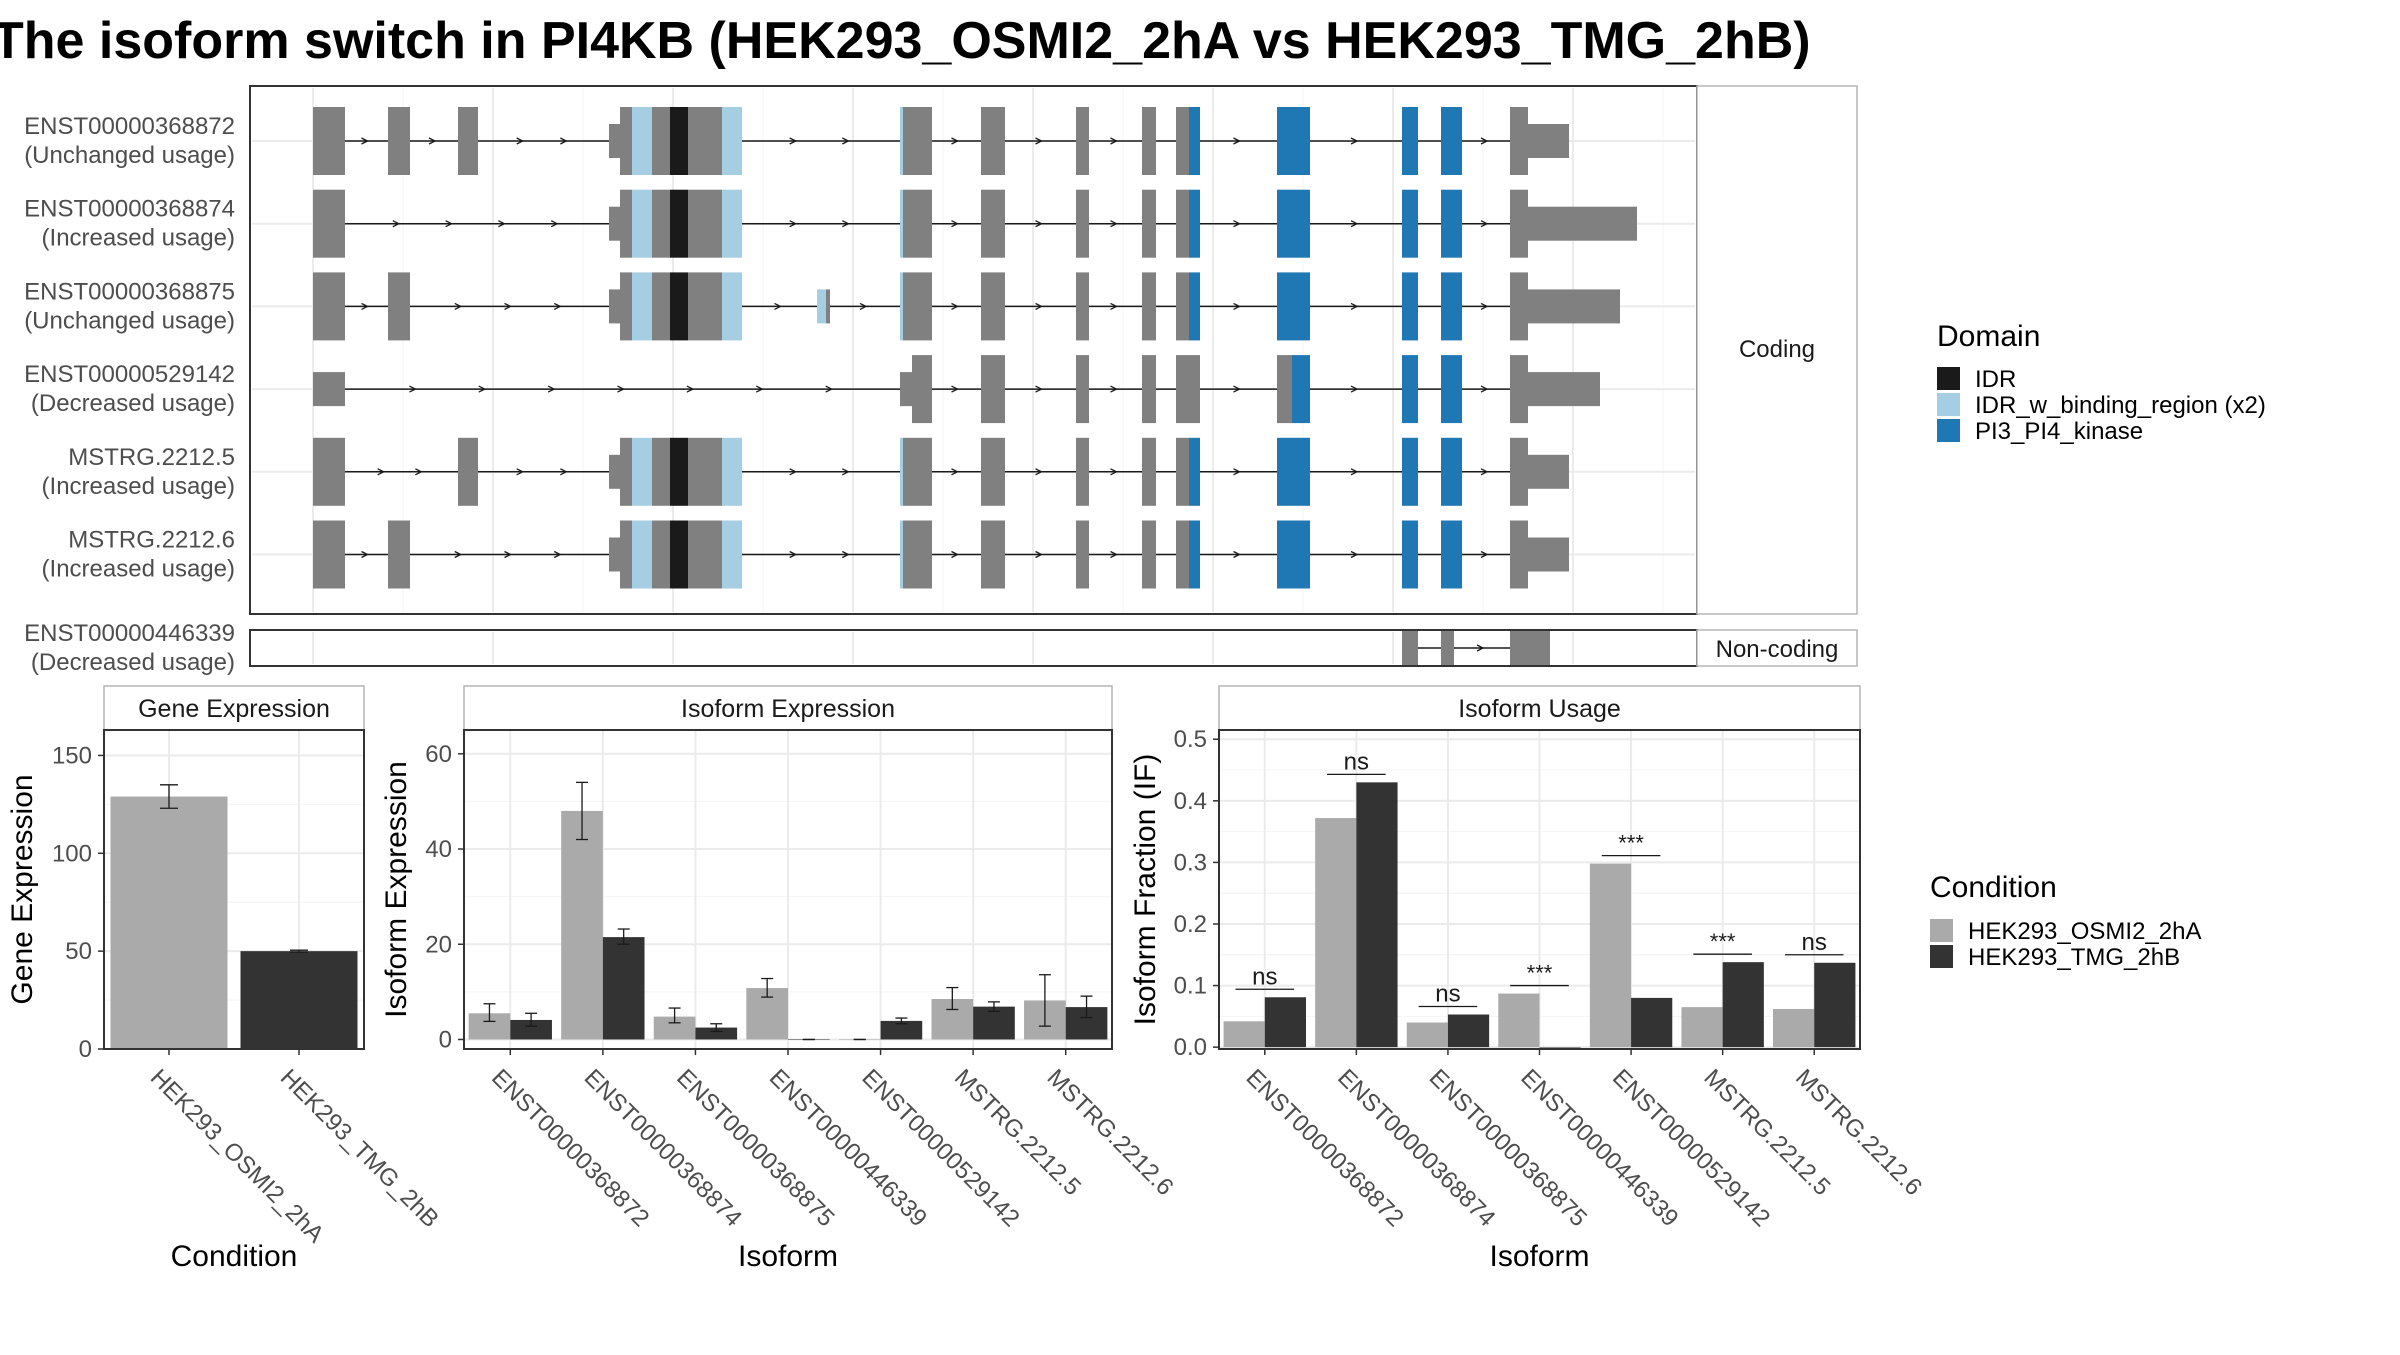  Describe the element at coordinates (1447, 994) in the screenshot. I see `significance-label: ns` at that location.